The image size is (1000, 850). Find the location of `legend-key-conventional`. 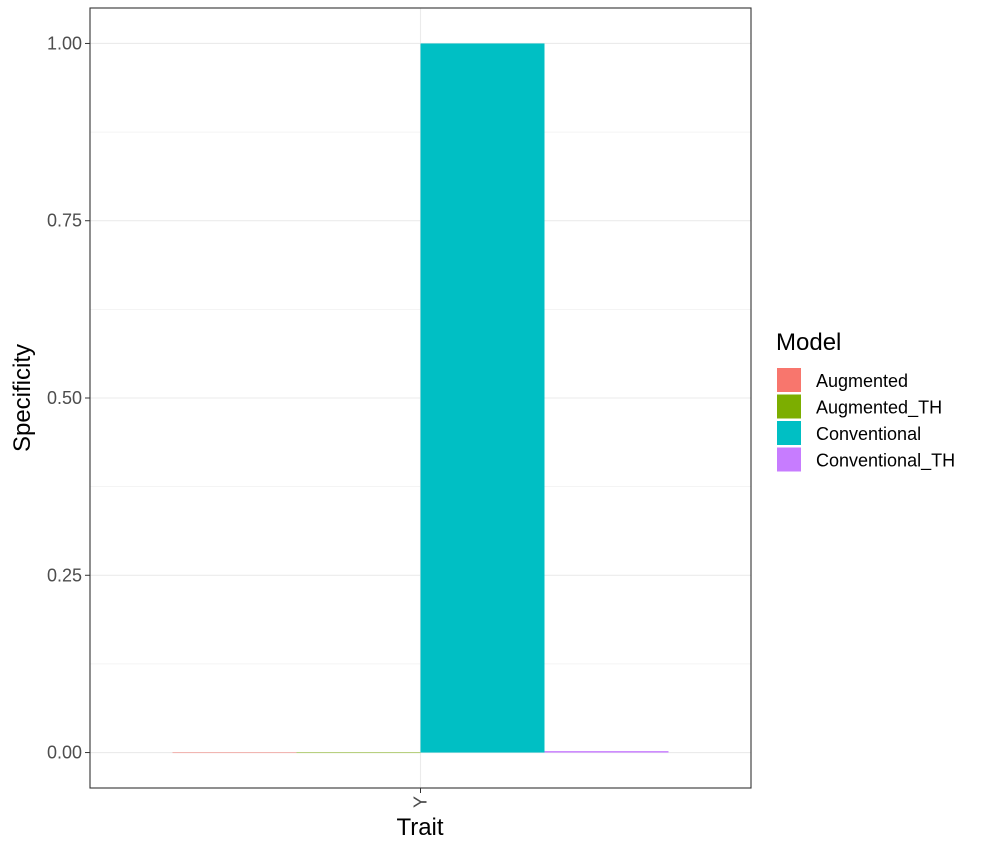

legend-key-conventional is located at coordinates (789, 433).